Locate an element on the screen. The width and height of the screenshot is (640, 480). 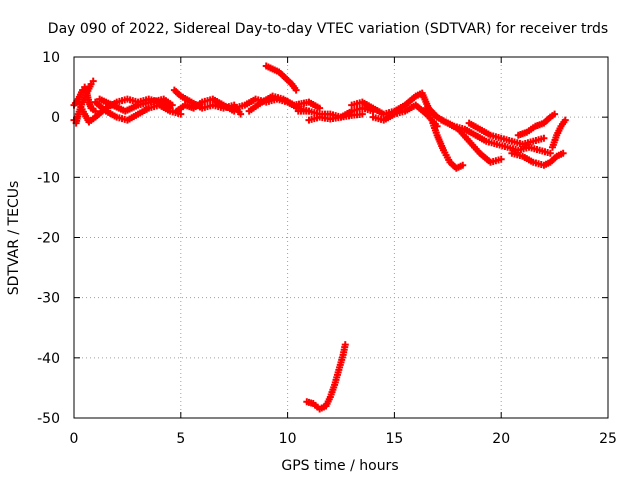
y-tick-label: -10 is located at coordinates (48, 178).